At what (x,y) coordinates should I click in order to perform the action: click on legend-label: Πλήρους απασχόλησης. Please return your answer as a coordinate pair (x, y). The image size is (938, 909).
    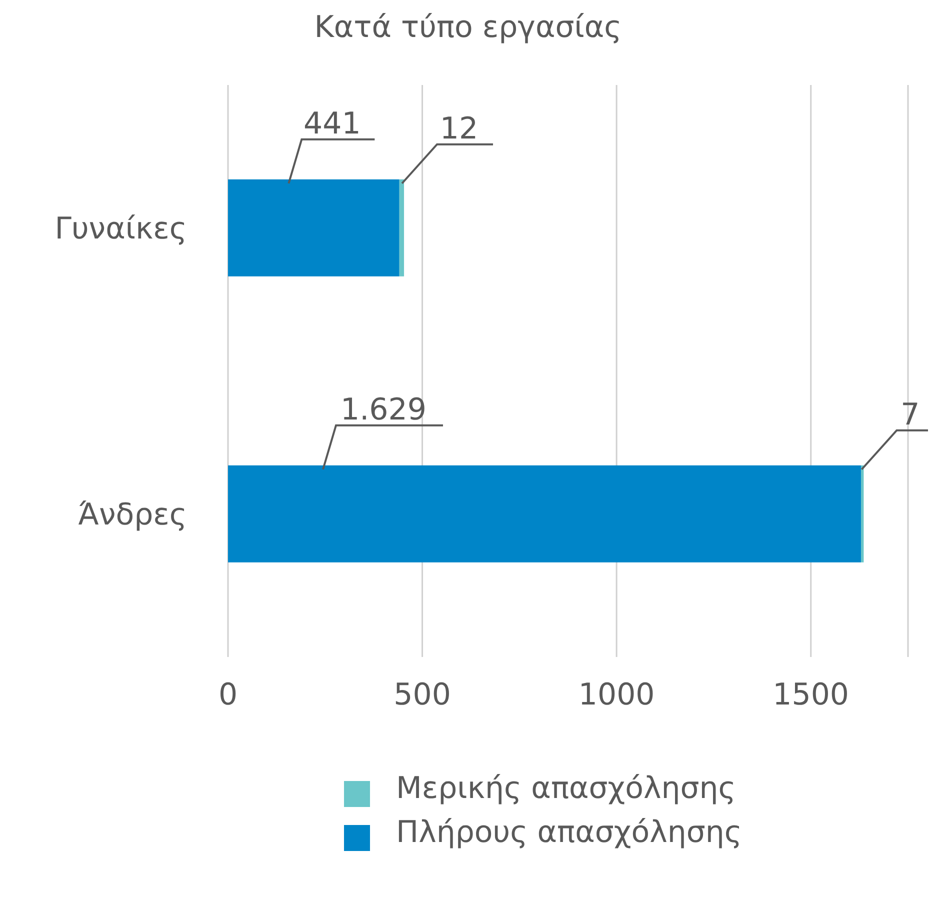
    Looking at the image, I should click on (569, 832).